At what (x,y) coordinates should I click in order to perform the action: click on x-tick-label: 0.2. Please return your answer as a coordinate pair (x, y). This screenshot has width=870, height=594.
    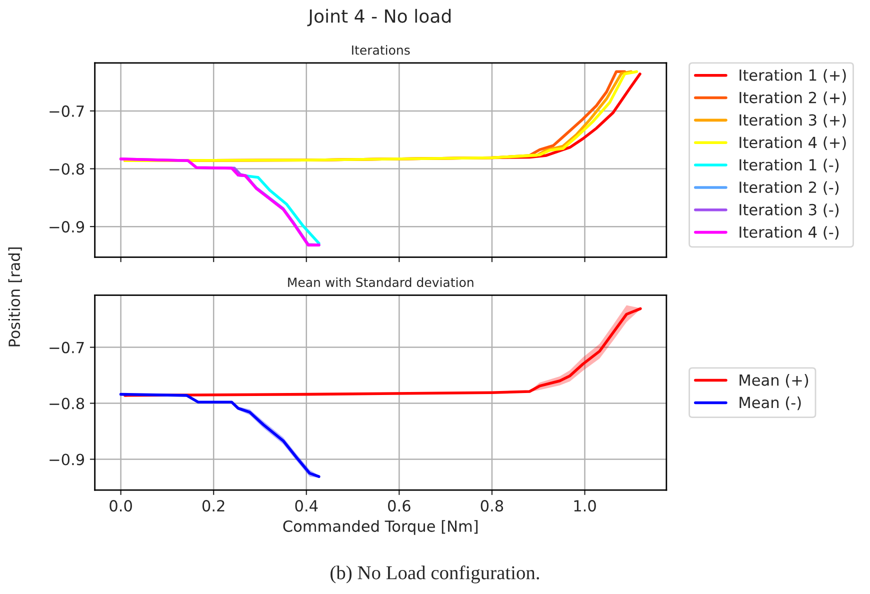
    Looking at the image, I should click on (213, 506).